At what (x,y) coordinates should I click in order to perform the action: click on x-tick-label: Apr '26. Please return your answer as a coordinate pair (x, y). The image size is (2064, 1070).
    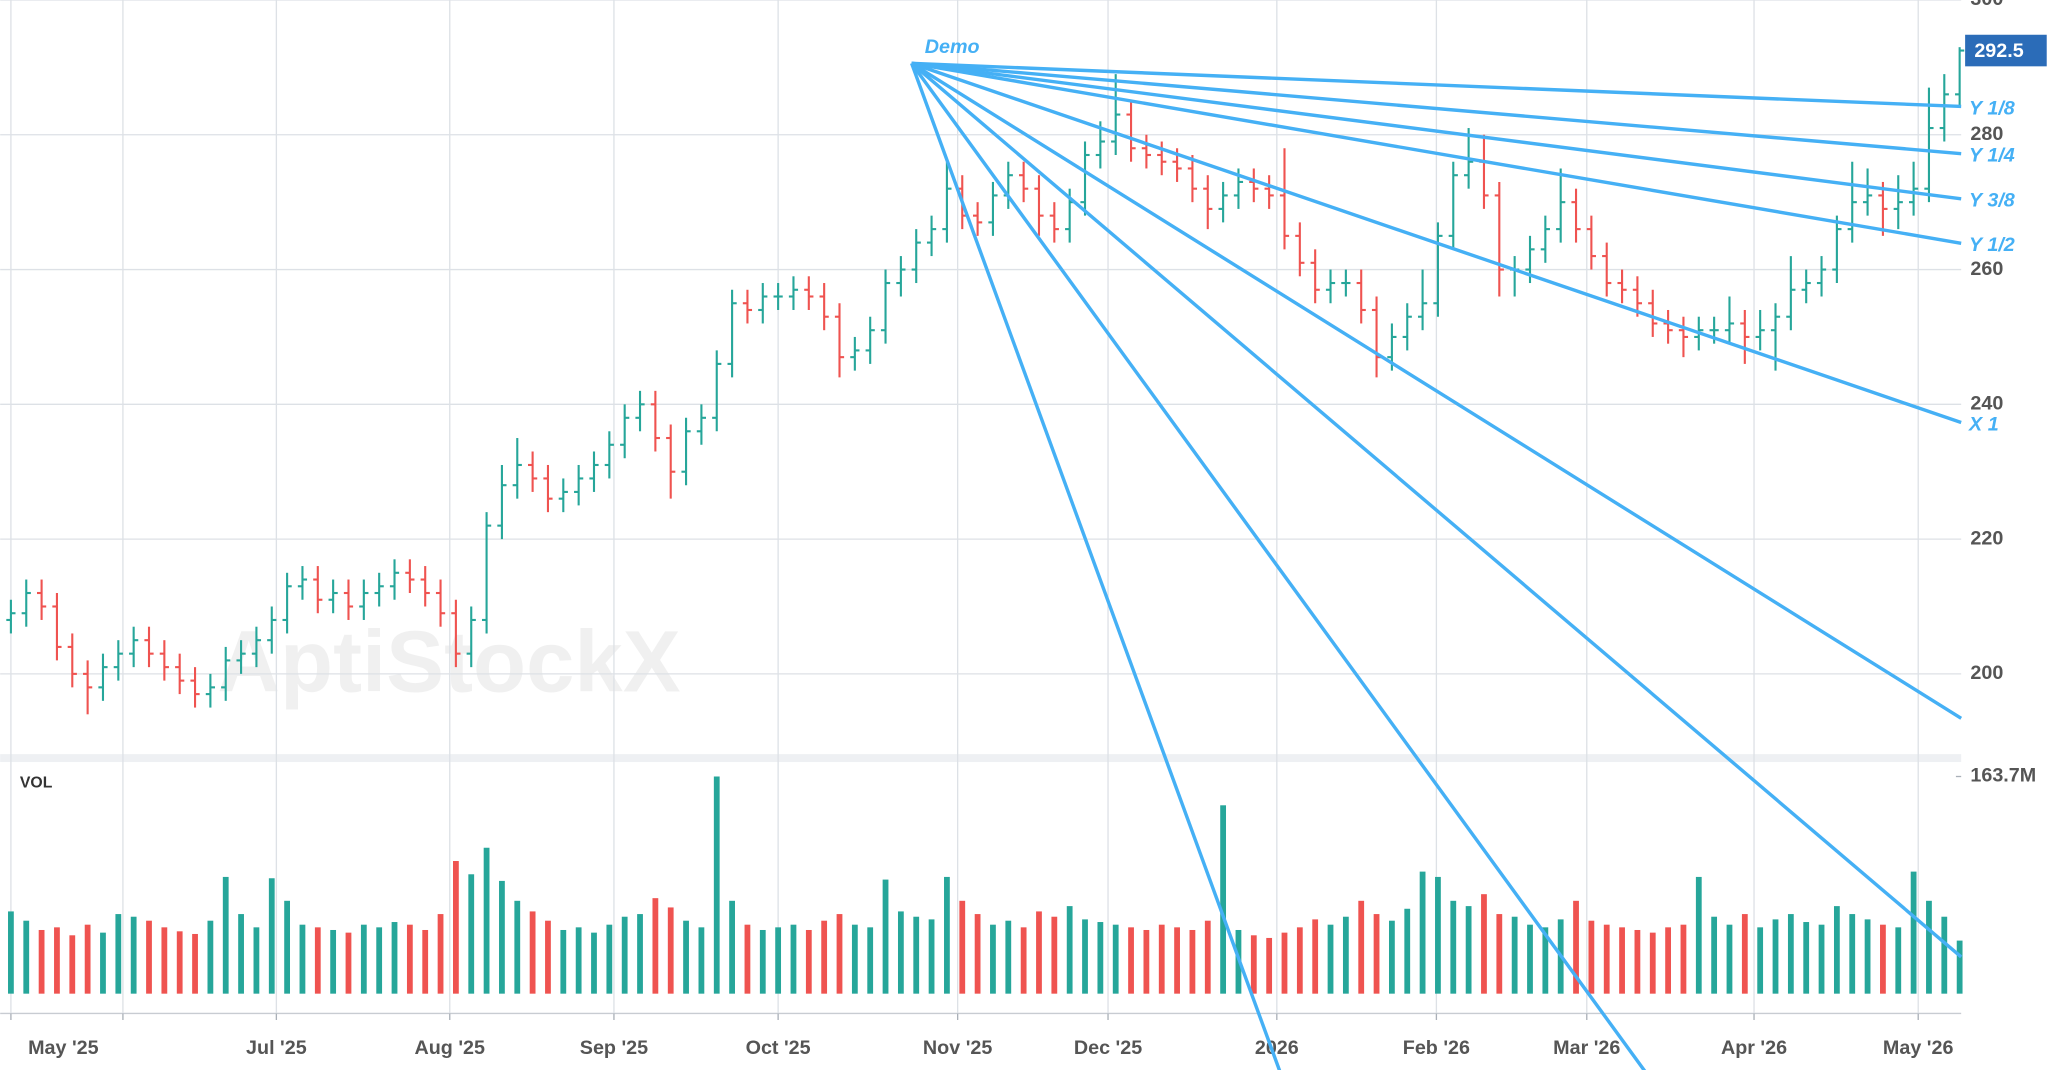
    Looking at the image, I should click on (1754, 1048).